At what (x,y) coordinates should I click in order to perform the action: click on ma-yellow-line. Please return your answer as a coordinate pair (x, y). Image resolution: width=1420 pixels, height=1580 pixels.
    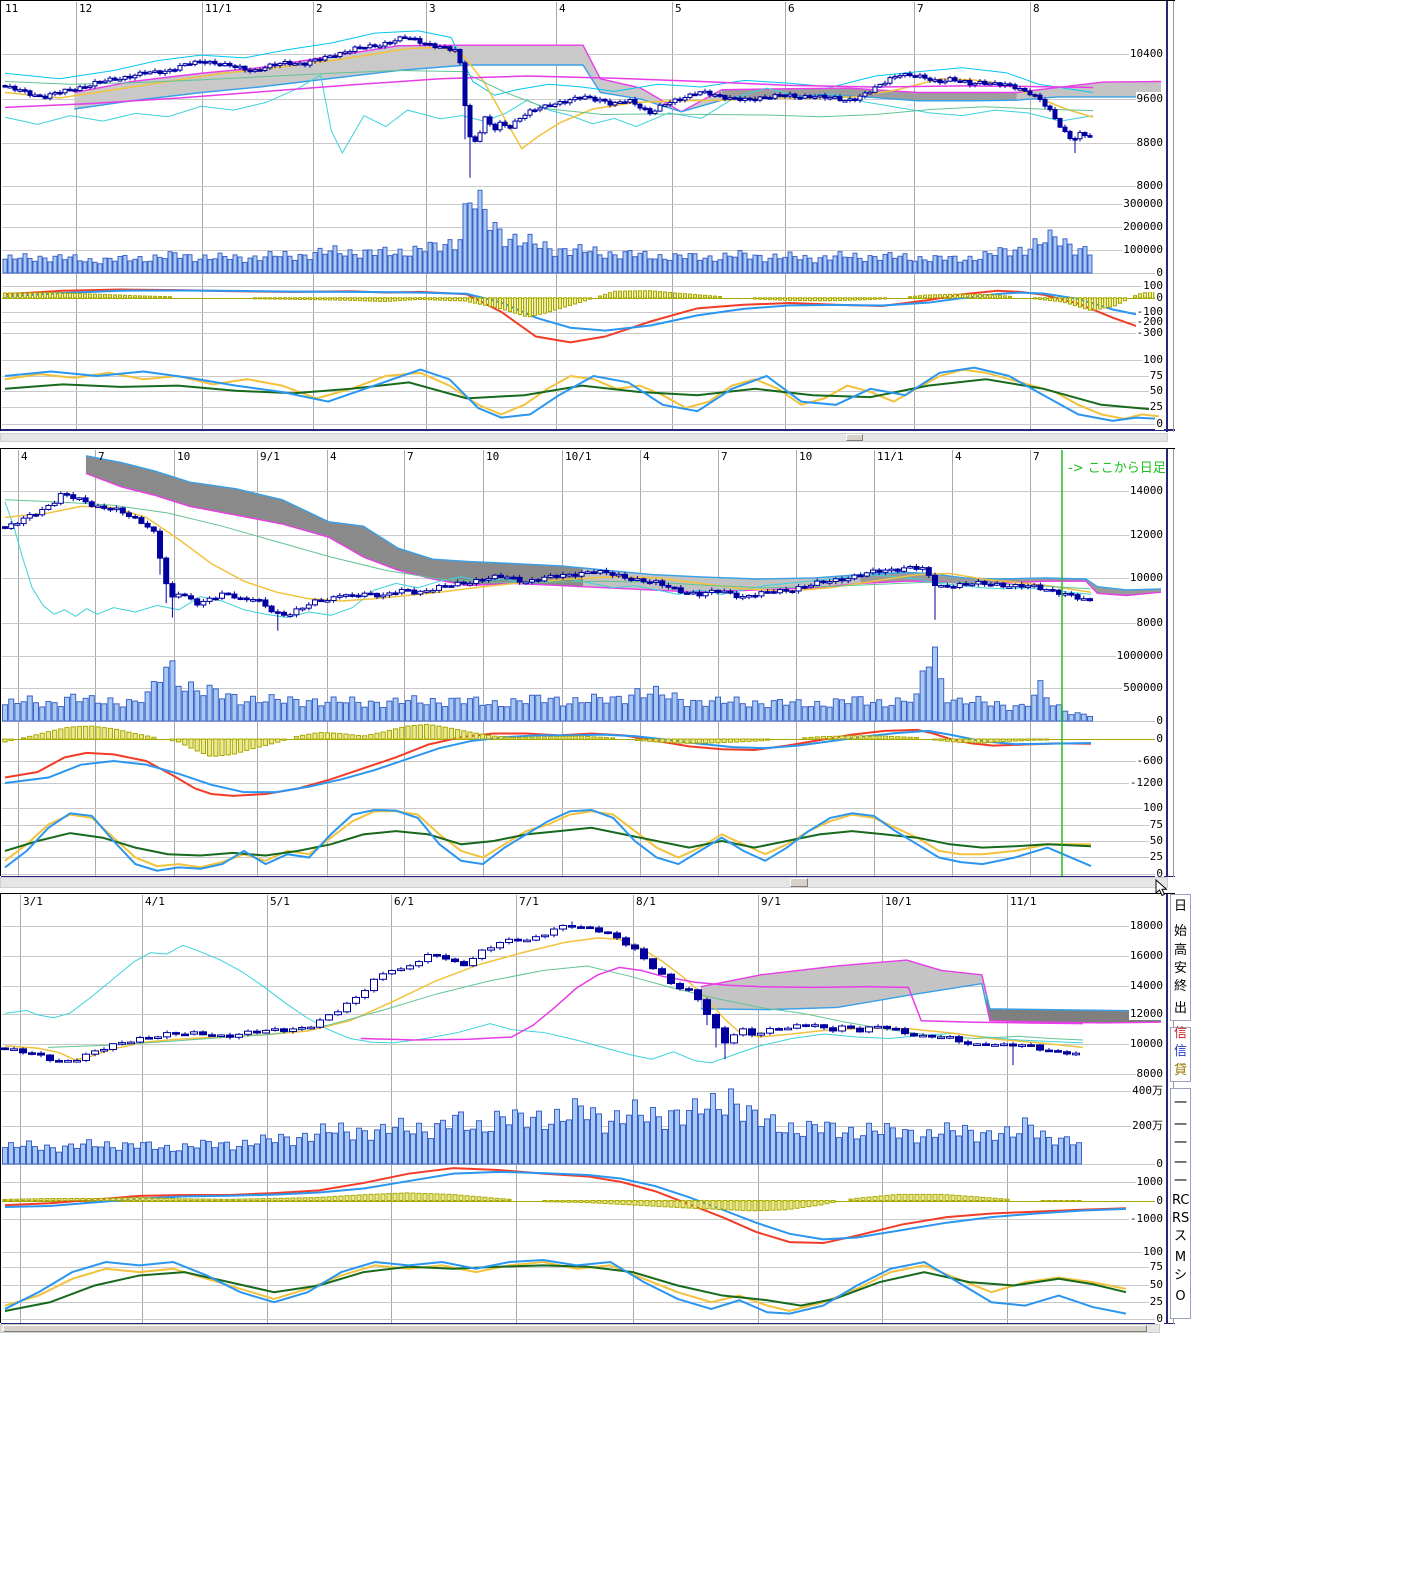
    Looking at the image, I should click on (548, 553).